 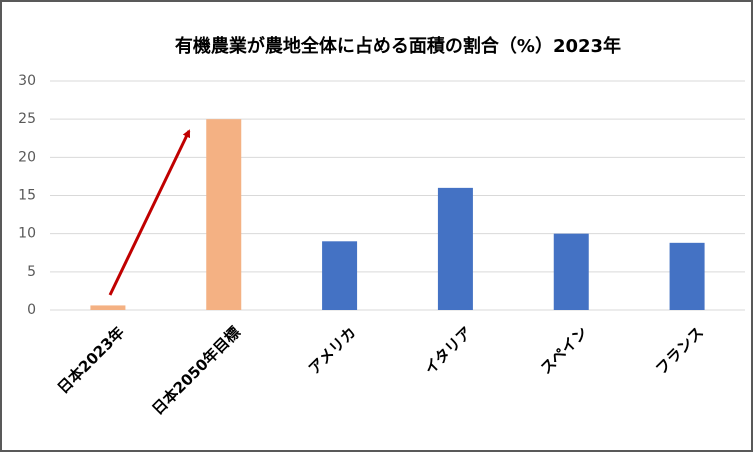 What do you see at coordinates (149, 212) in the screenshot?
I see `arrow` at bounding box center [149, 212].